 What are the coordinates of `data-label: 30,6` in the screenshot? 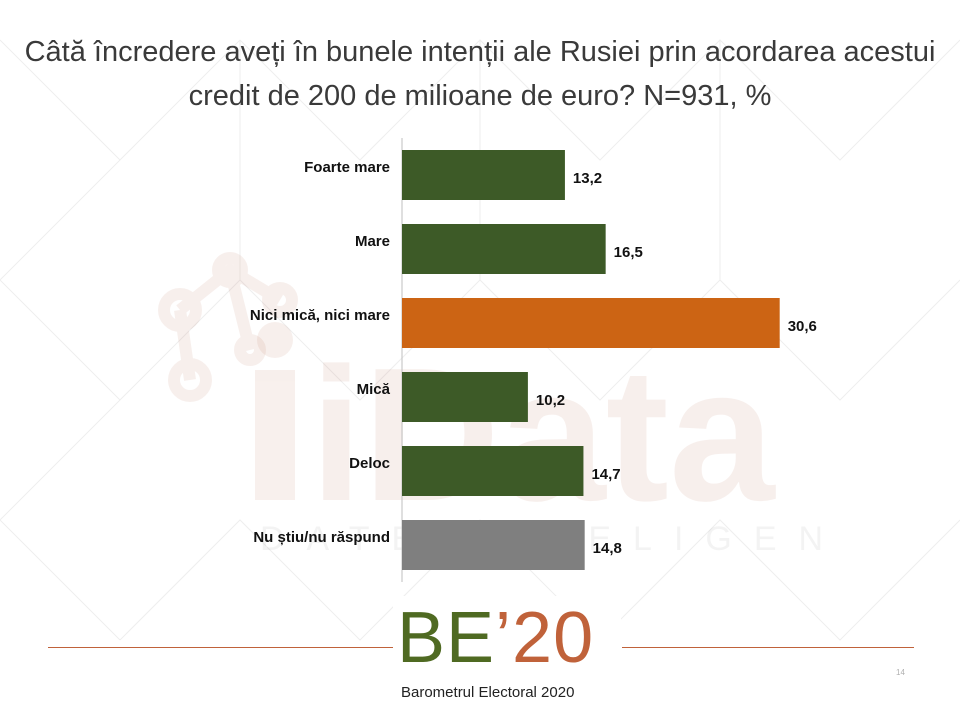 It's located at (802, 326).